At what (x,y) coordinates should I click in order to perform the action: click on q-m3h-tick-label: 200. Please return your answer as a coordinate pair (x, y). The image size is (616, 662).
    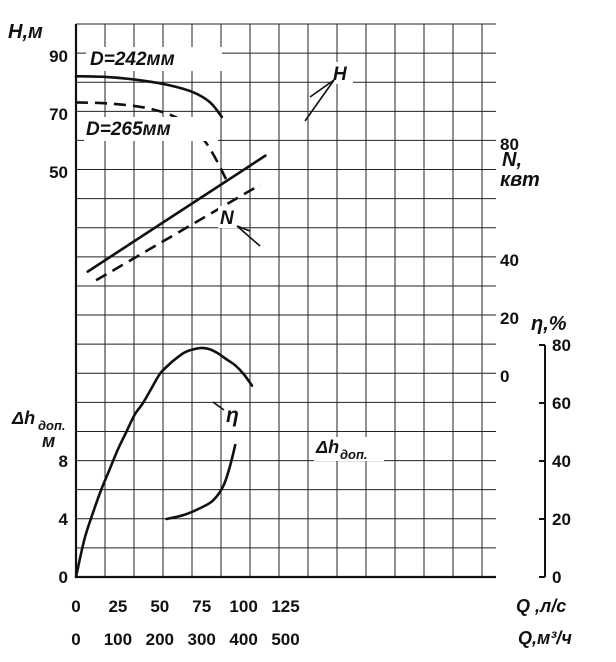
    Looking at the image, I should click on (160, 639).